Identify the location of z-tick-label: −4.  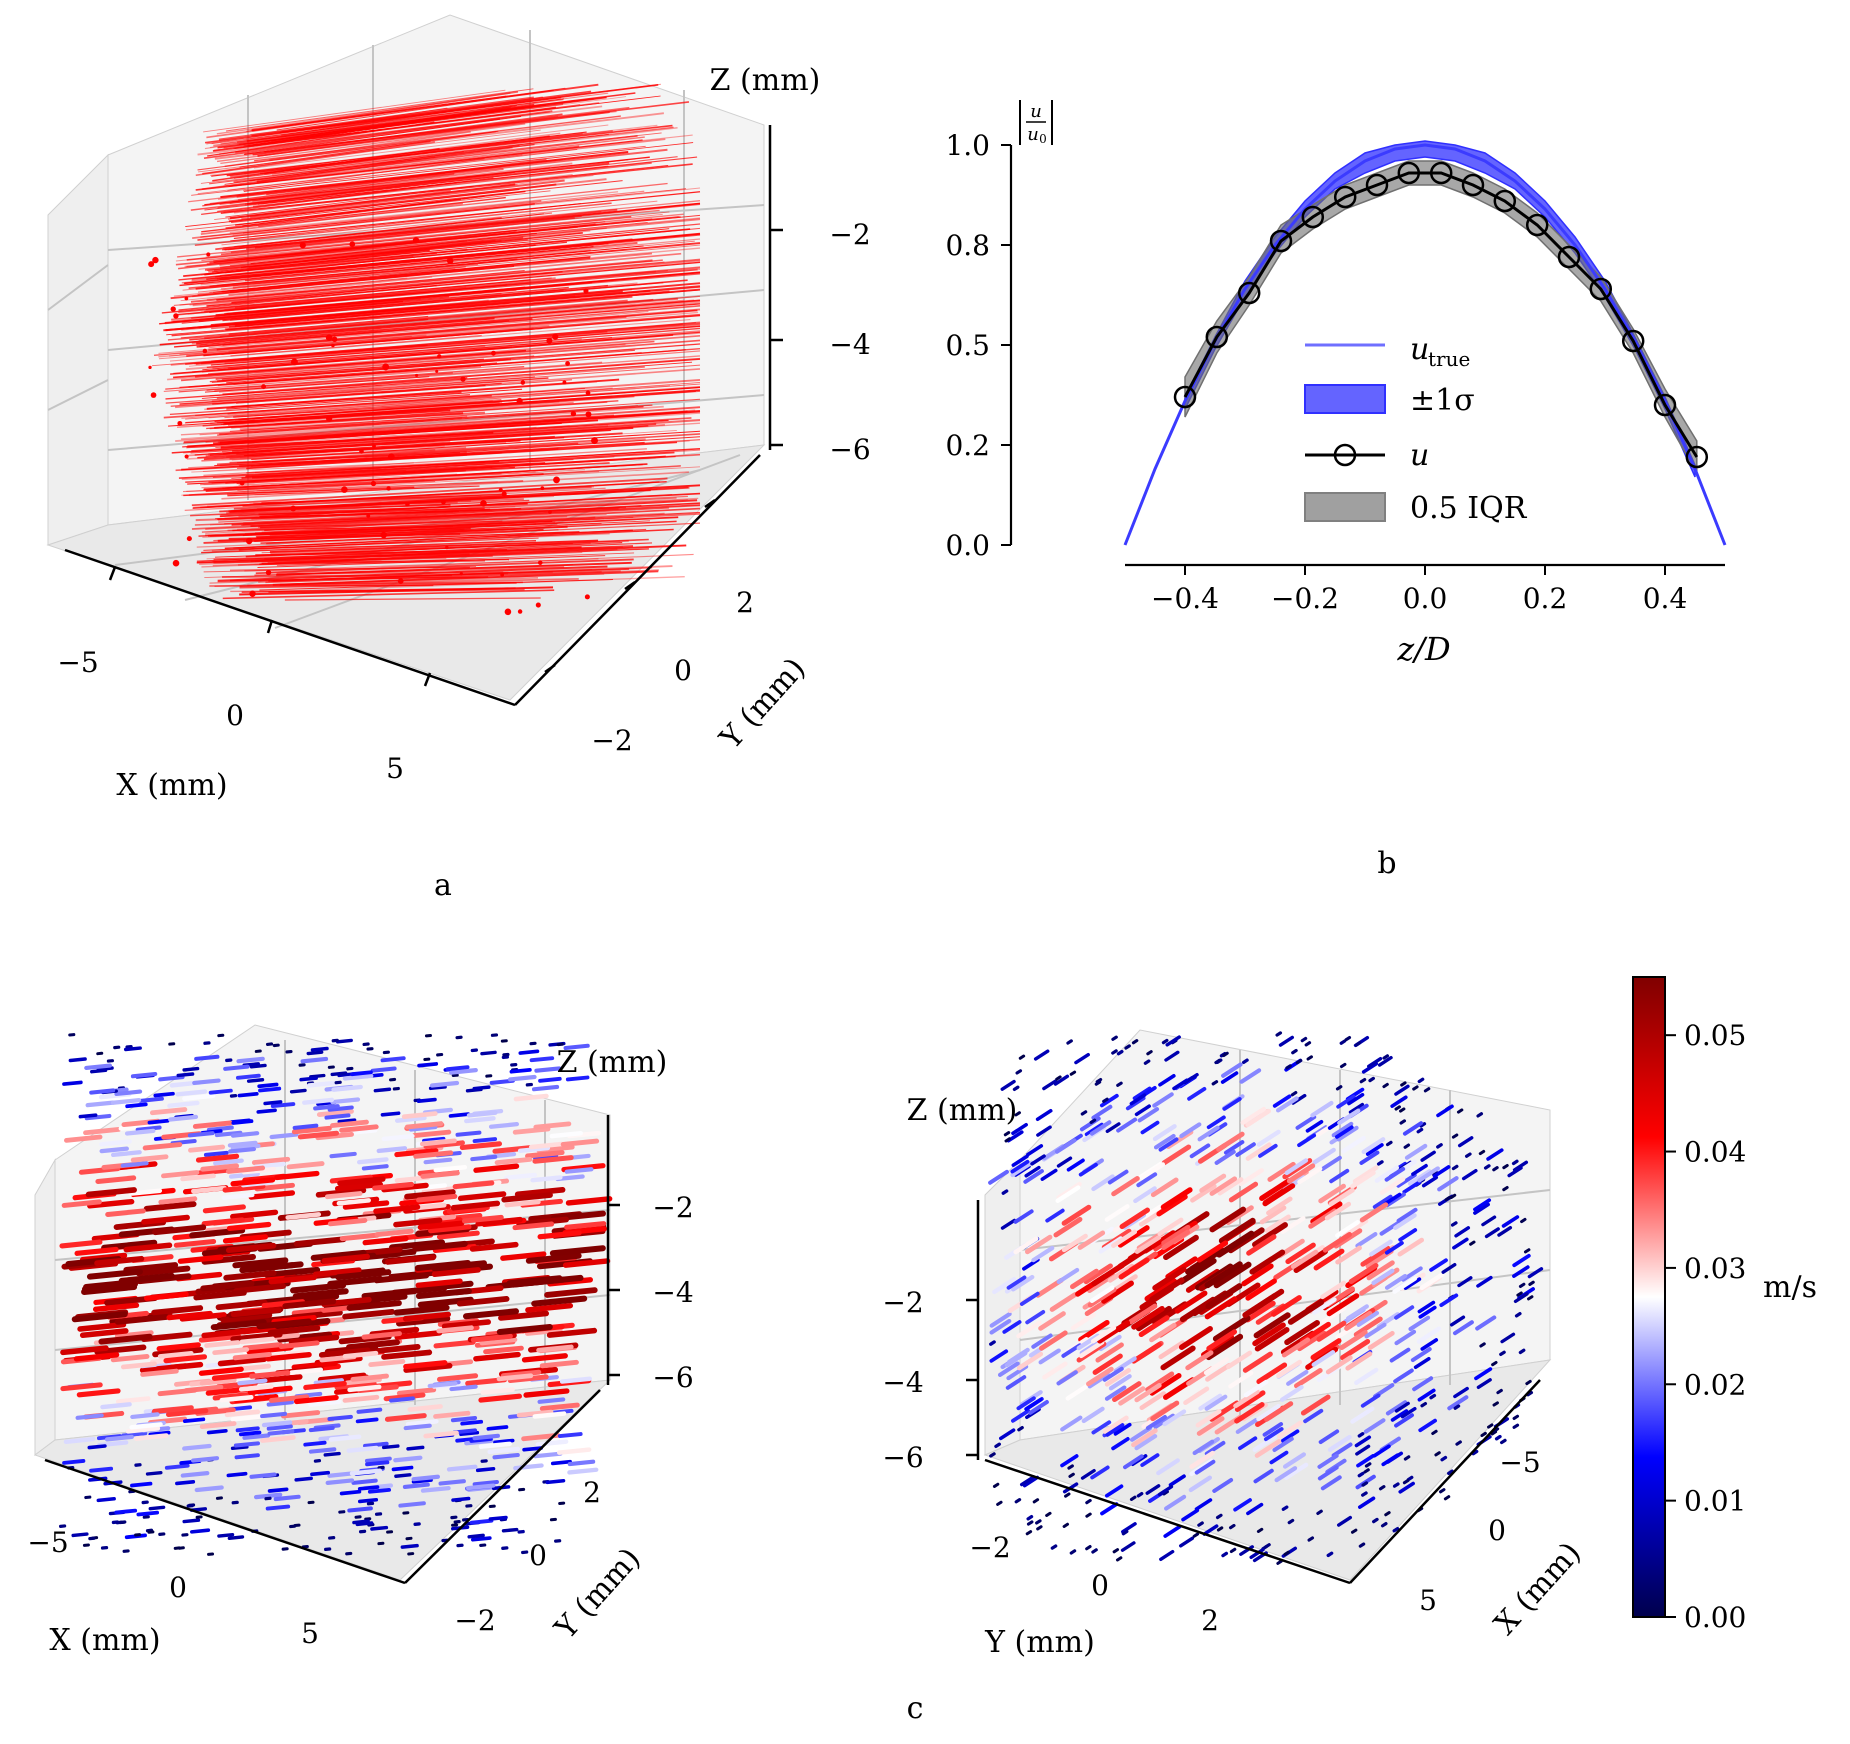
(849, 344).